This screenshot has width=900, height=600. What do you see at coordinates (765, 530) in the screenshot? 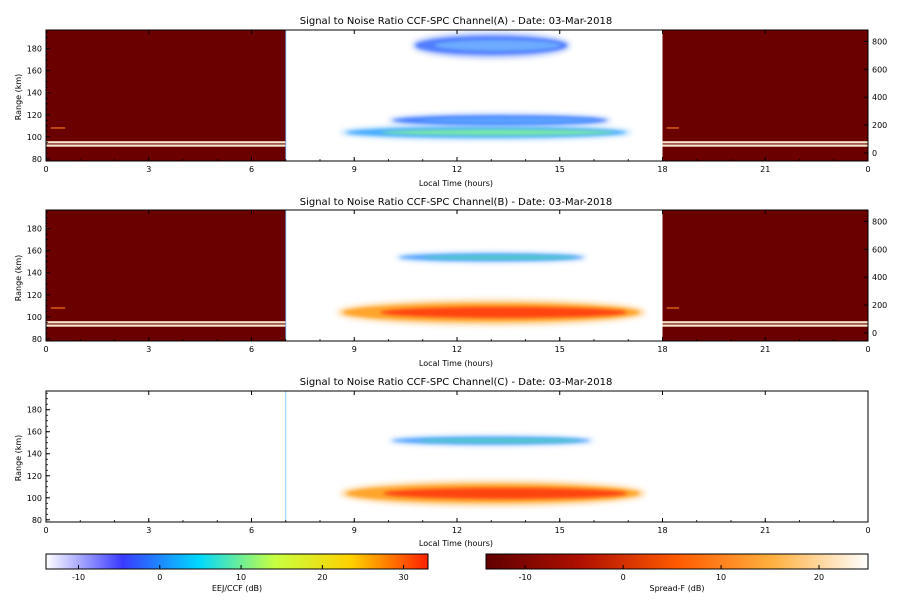
I see `panel-c-xtick-label: 21` at bounding box center [765, 530].